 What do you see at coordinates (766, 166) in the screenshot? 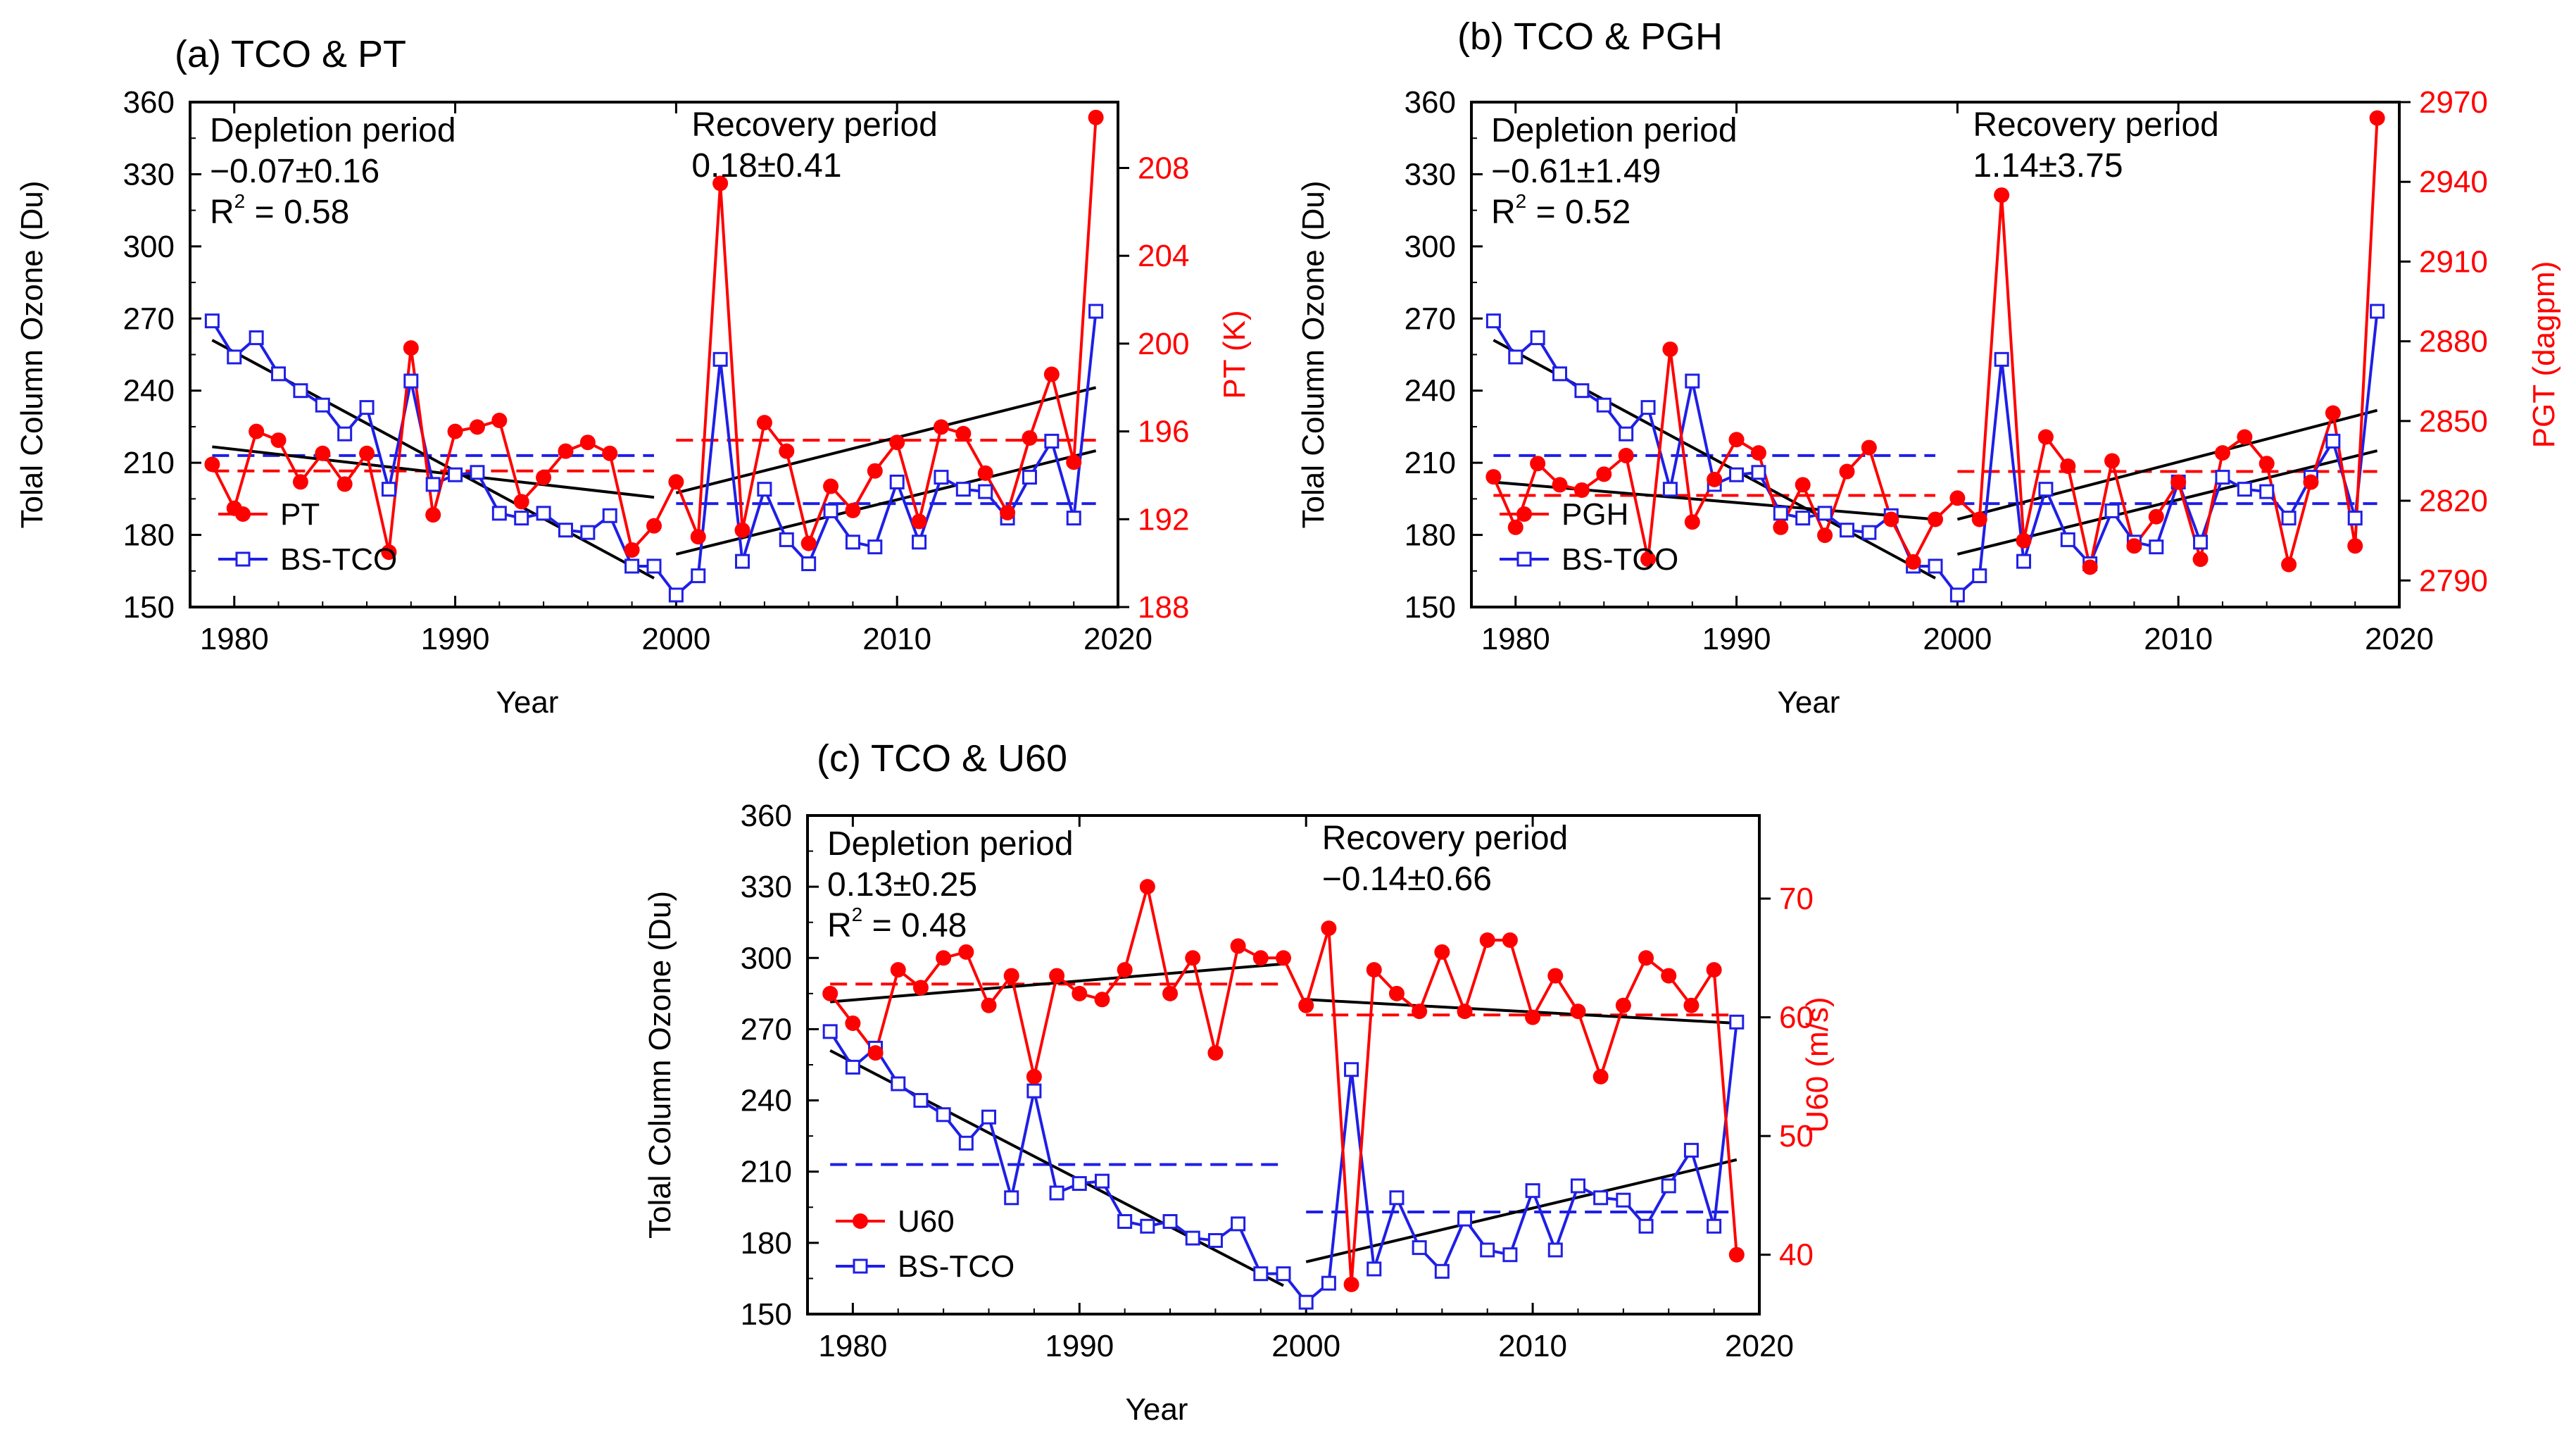
I see `recovery-trend: 0.18±0.41` at bounding box center [766, 166].